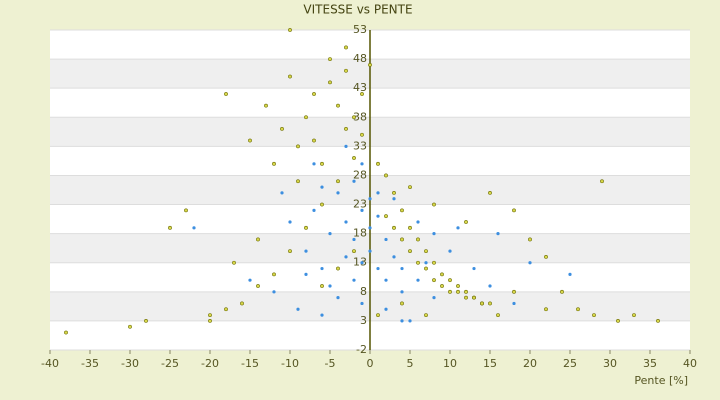 Image resolution: width=720 pixels, height=400 pixels. Describe the element at coordinates (360, 116) in the screenshot. I see `y-tick-label: 38` at that location.